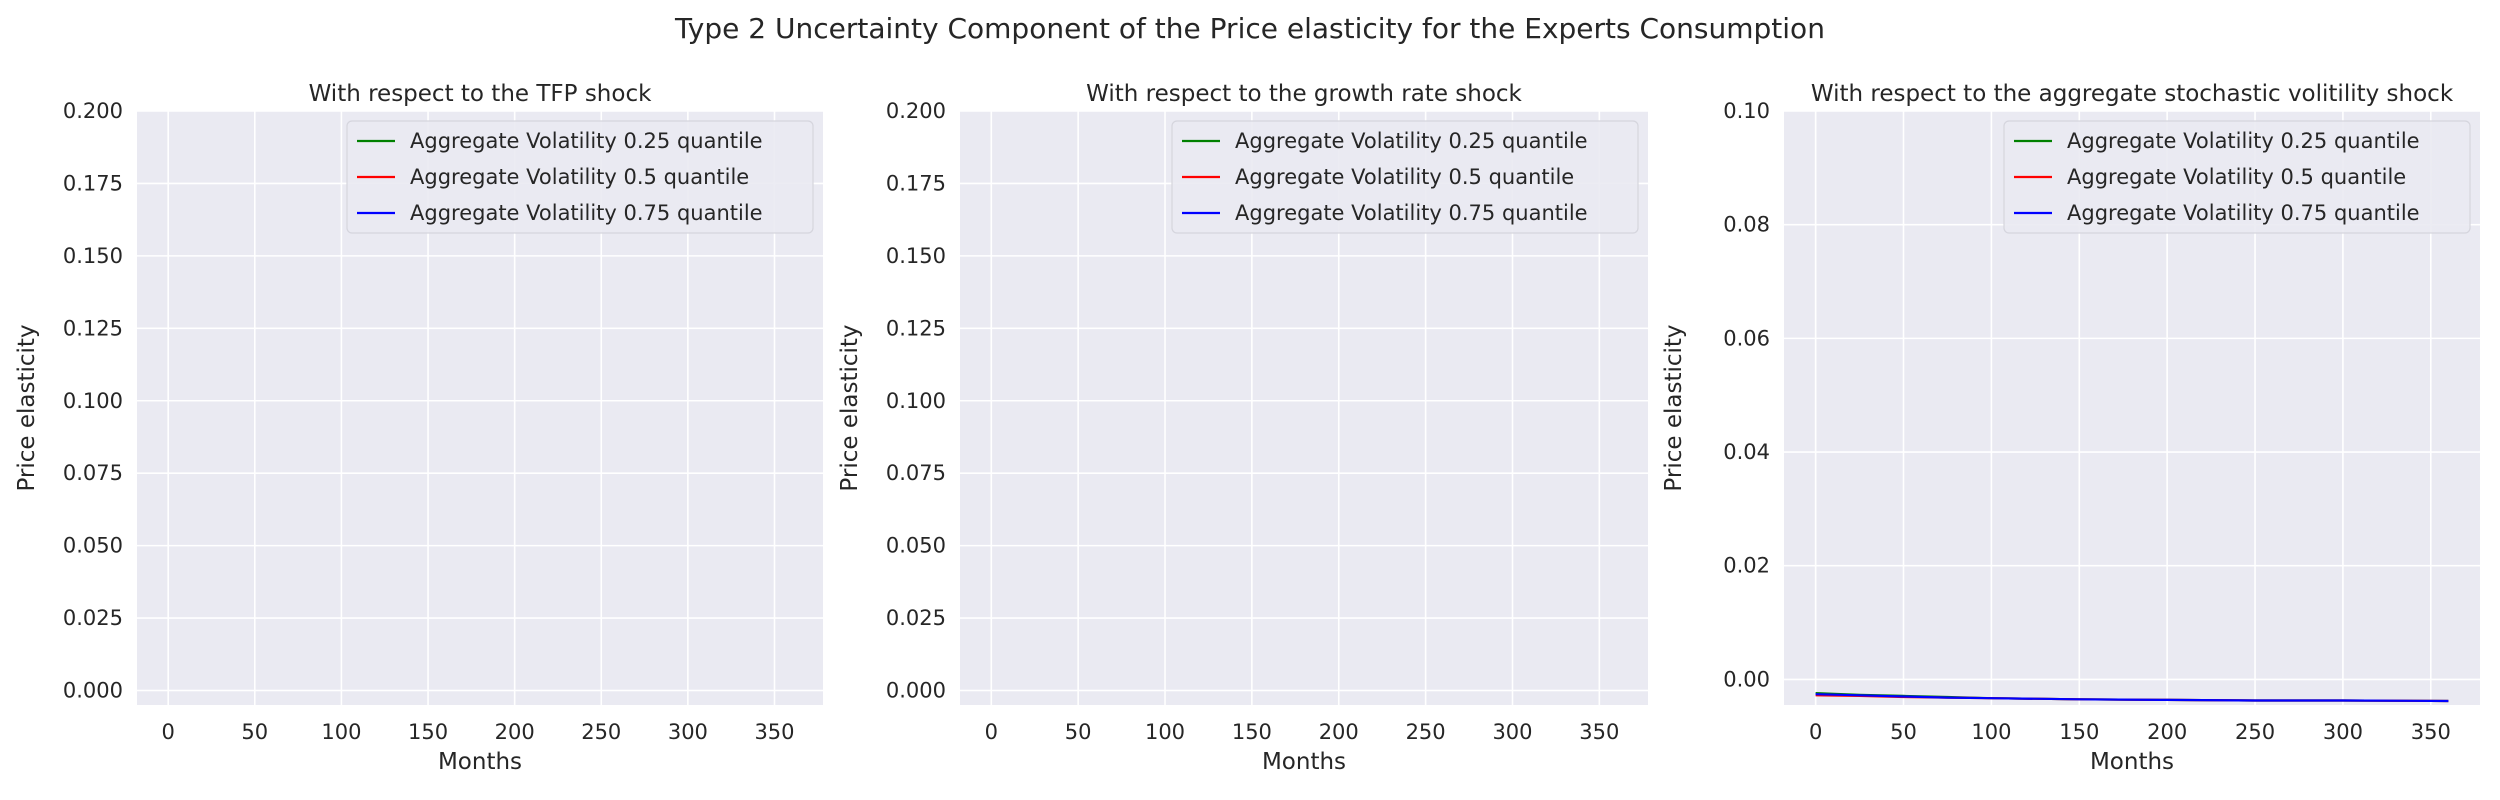 The width and height of the screenshot is (2500, 800). What do you see at coordinates (1746, 566) in the screenshot?
I see `y-tick-label: 0.02` at bounding box center [1746, 566].